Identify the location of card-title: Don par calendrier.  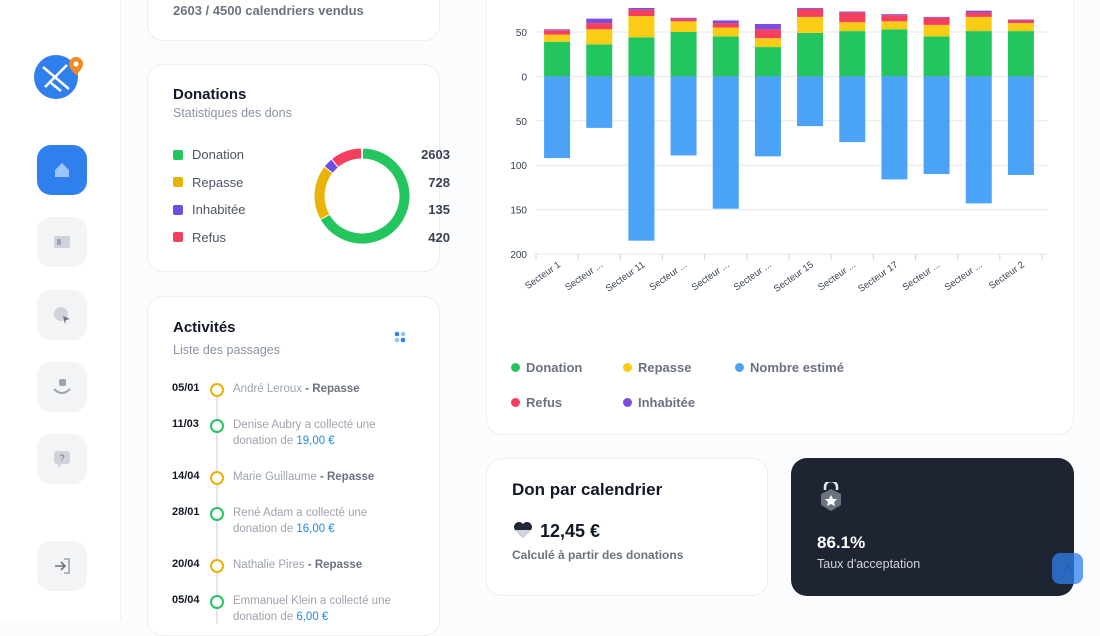
(587, 489).